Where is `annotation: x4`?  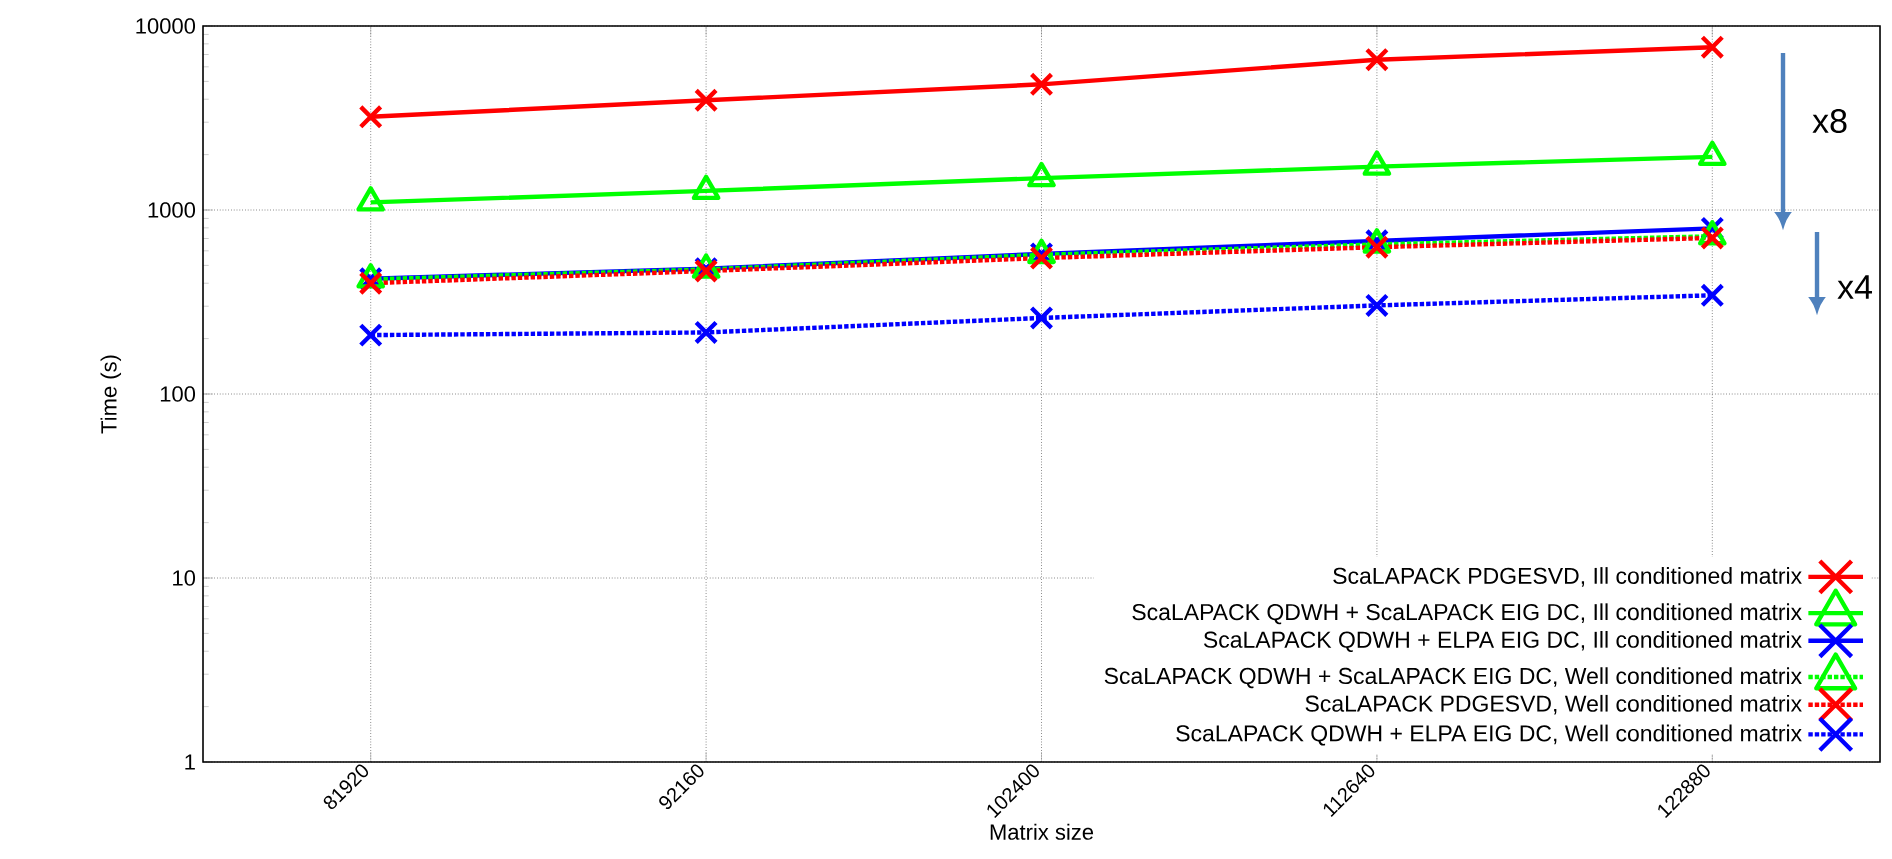 annotation: x4 is located at coordinates (1854, 287).